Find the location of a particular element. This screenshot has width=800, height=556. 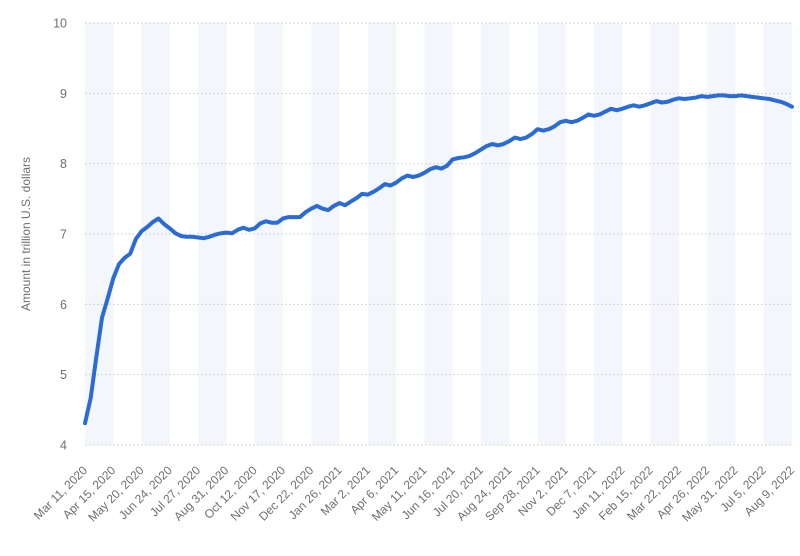

y-tick-label: 6 is located at coordinates (63, 305).